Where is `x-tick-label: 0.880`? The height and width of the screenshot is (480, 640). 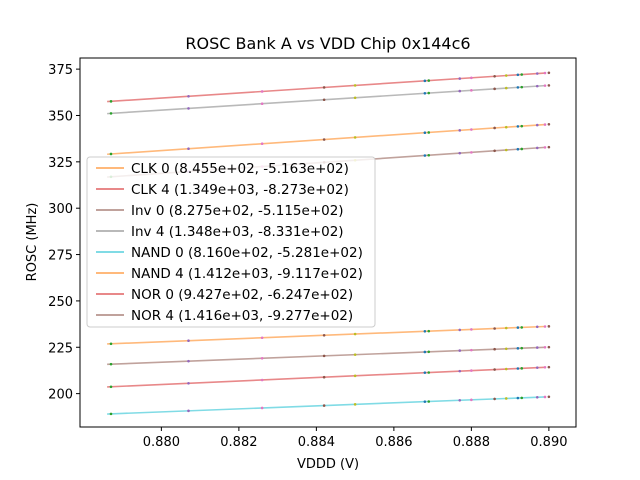
x-tick-label: 0.880 is located at coordinates (161, 442).